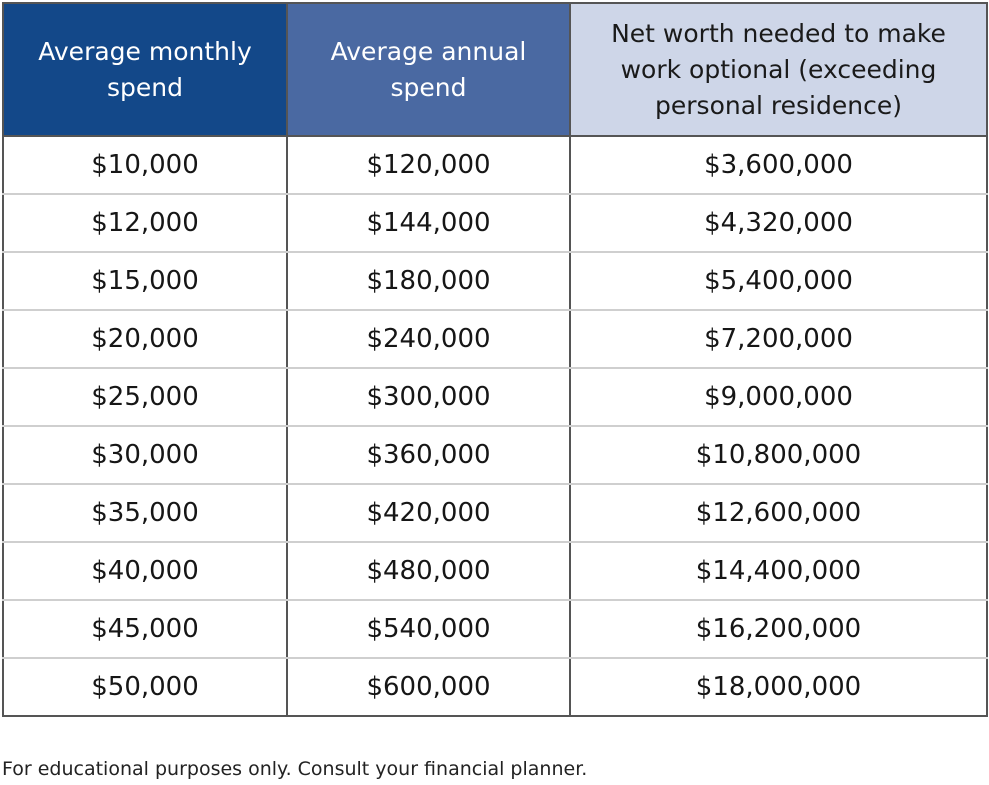 The image size is (989, 785). I want to click on cell-annual-spend: $420,000, so click(428, 513).